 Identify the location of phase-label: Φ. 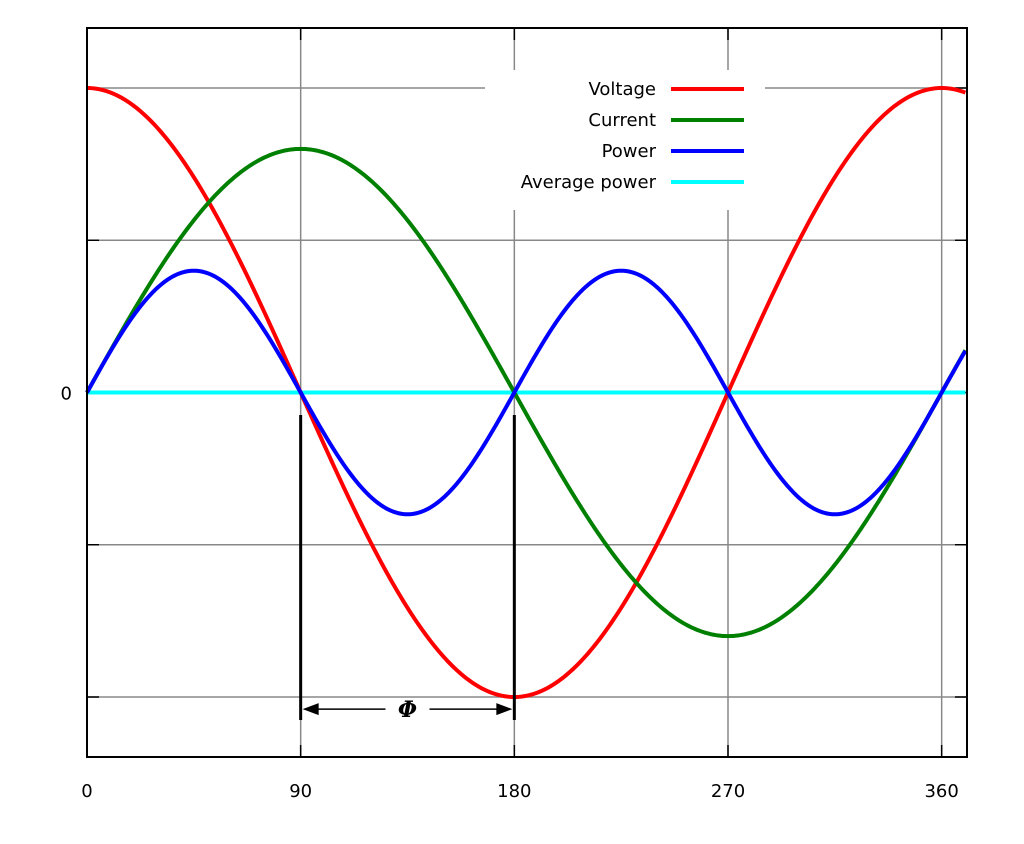
(407, 710).